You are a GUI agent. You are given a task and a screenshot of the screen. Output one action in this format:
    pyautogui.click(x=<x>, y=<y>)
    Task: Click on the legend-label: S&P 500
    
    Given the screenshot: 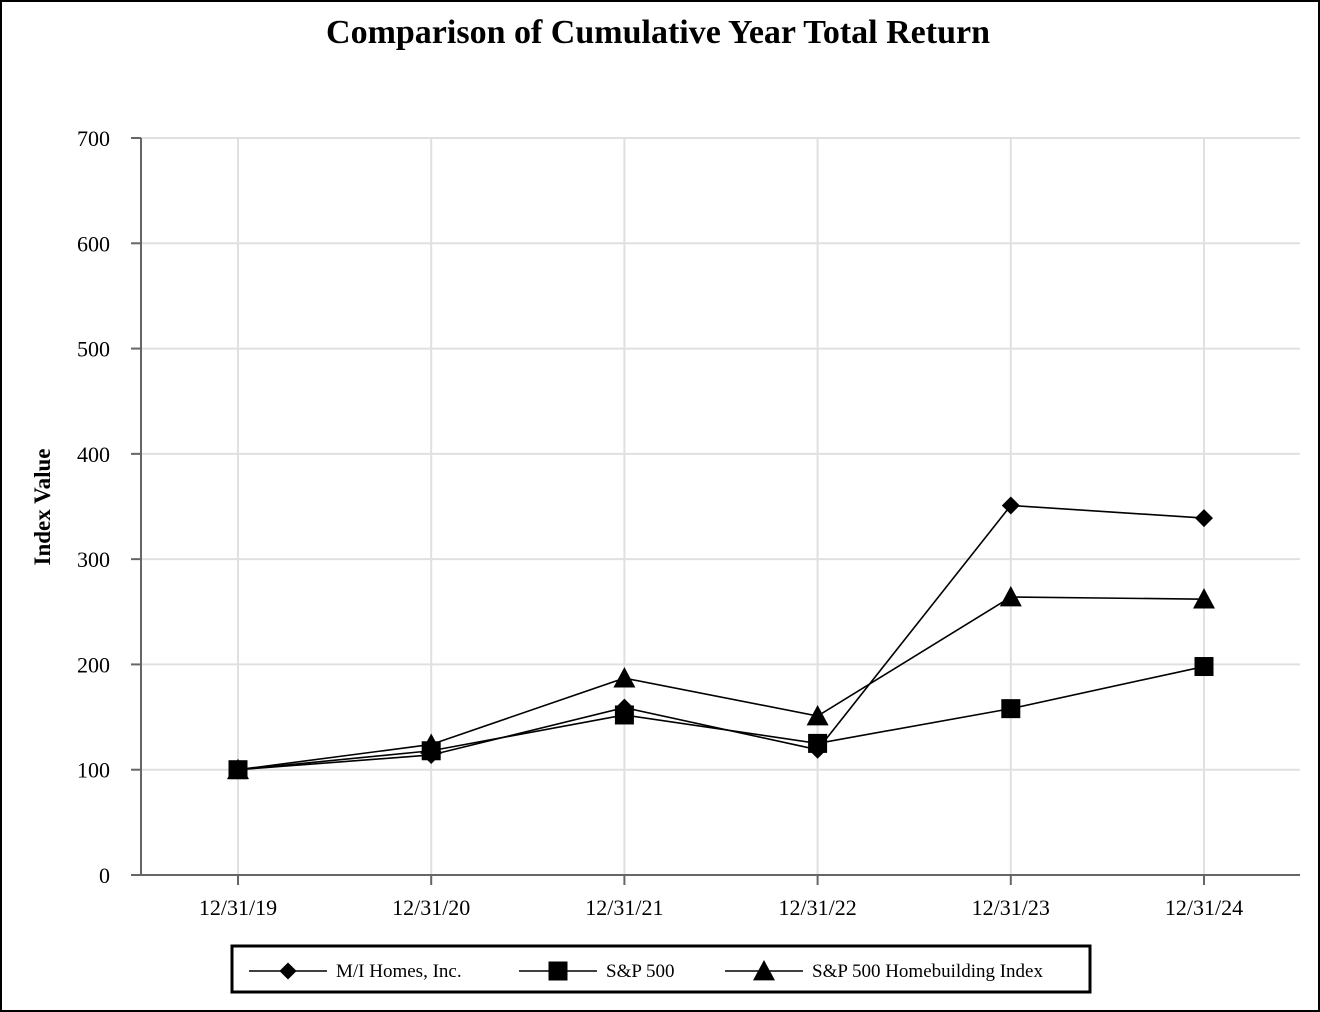 What is the action you would take?
    pyautogui.click(x=640, y=971)
    